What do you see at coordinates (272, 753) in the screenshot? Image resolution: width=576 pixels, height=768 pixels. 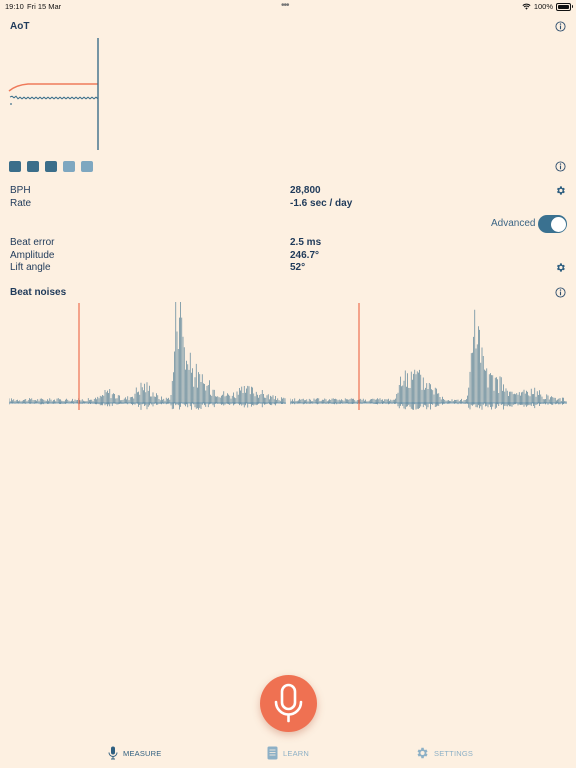 I see `book-icon` at bounding box center [272, 753].